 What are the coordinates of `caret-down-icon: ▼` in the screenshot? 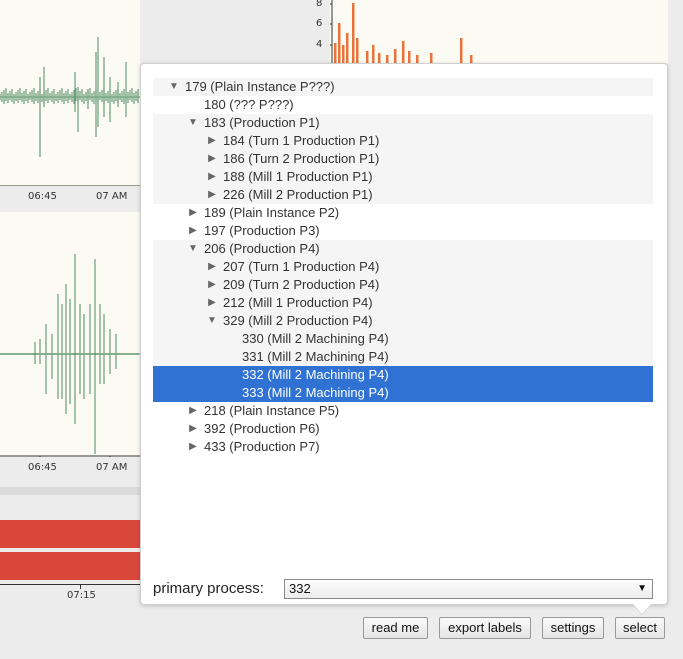 It's located at (642, 588).